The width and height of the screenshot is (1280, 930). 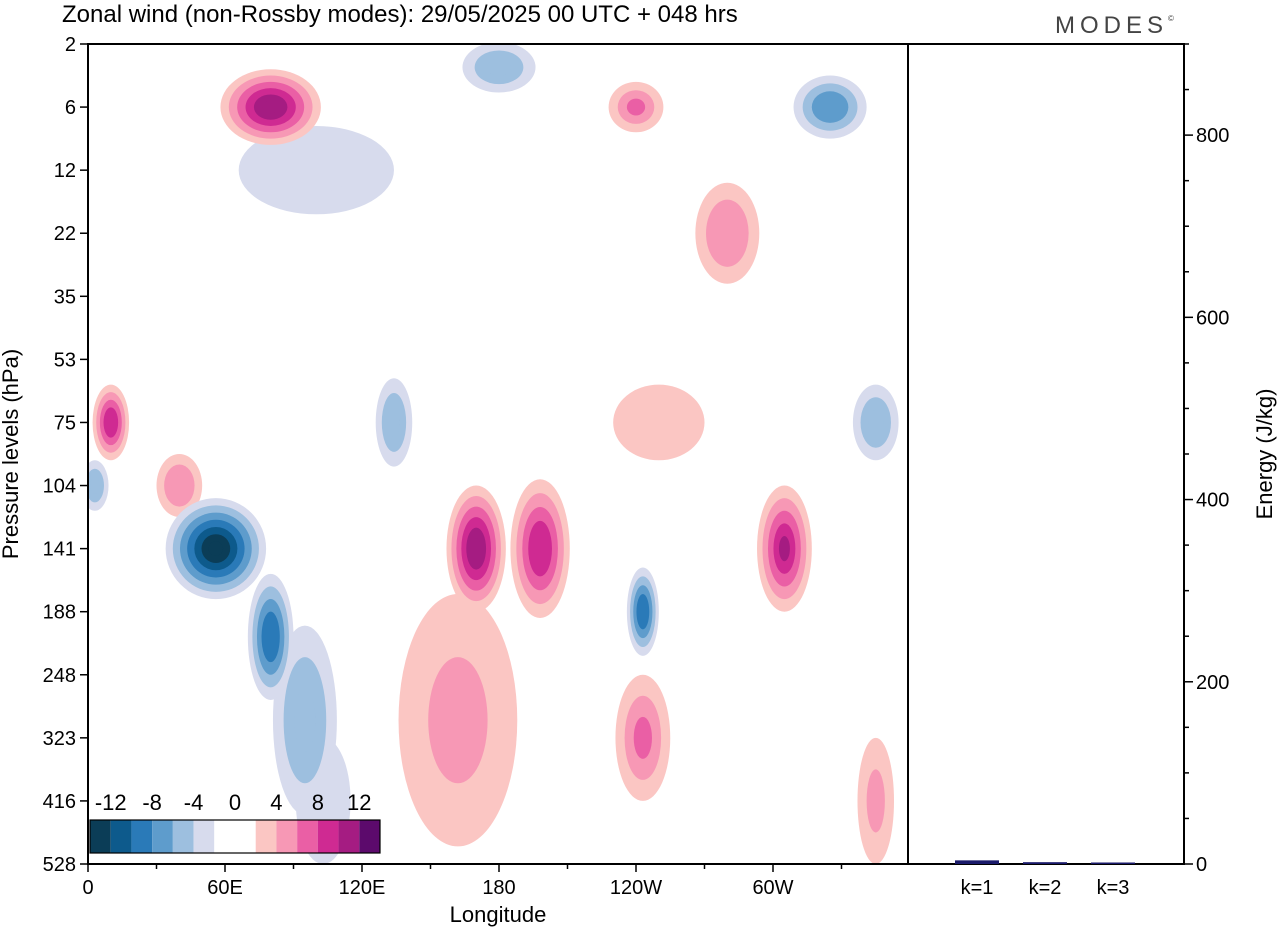 I want to click on energy-tick-label: 800, so click(x=1212, y=136).